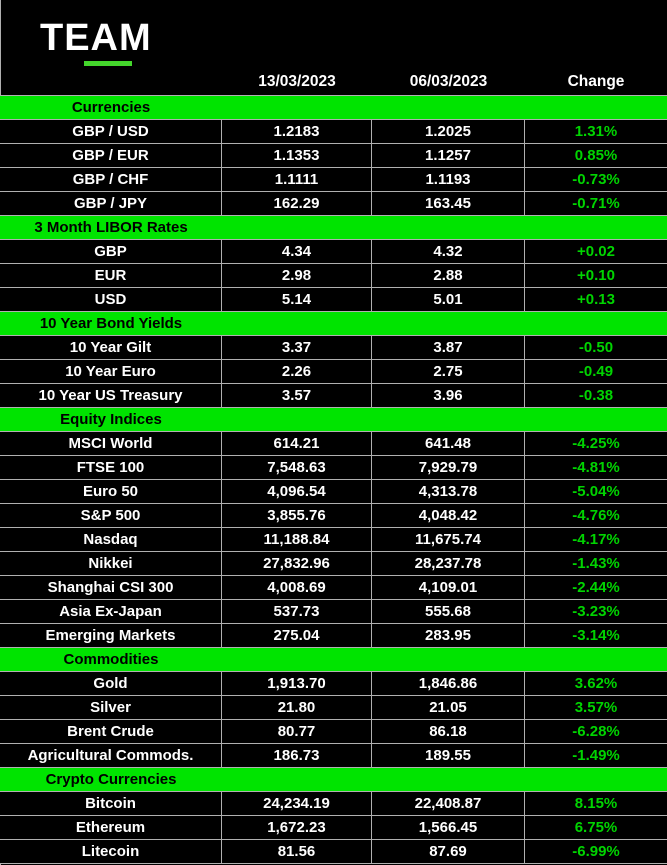 Image resolution: width=667 pixels, height=865 pixels. Describe the element at coordinates (596, 443) in the screenshot. I see `value-change: -4.25%` at that location.